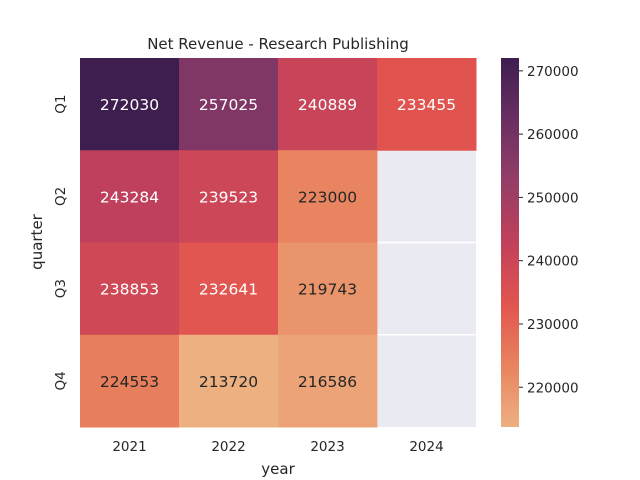 The width and height of the screenshot is (640, 480). I want to click on y-tick-label: Q1, so click(61, 104).